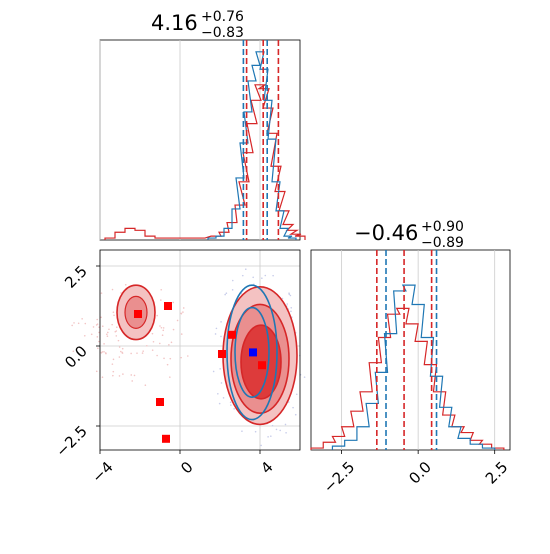 Image resolution: width=550 pixels, height=554 pixels. I want to click on x-tick-label: 4, so click(266, 467).